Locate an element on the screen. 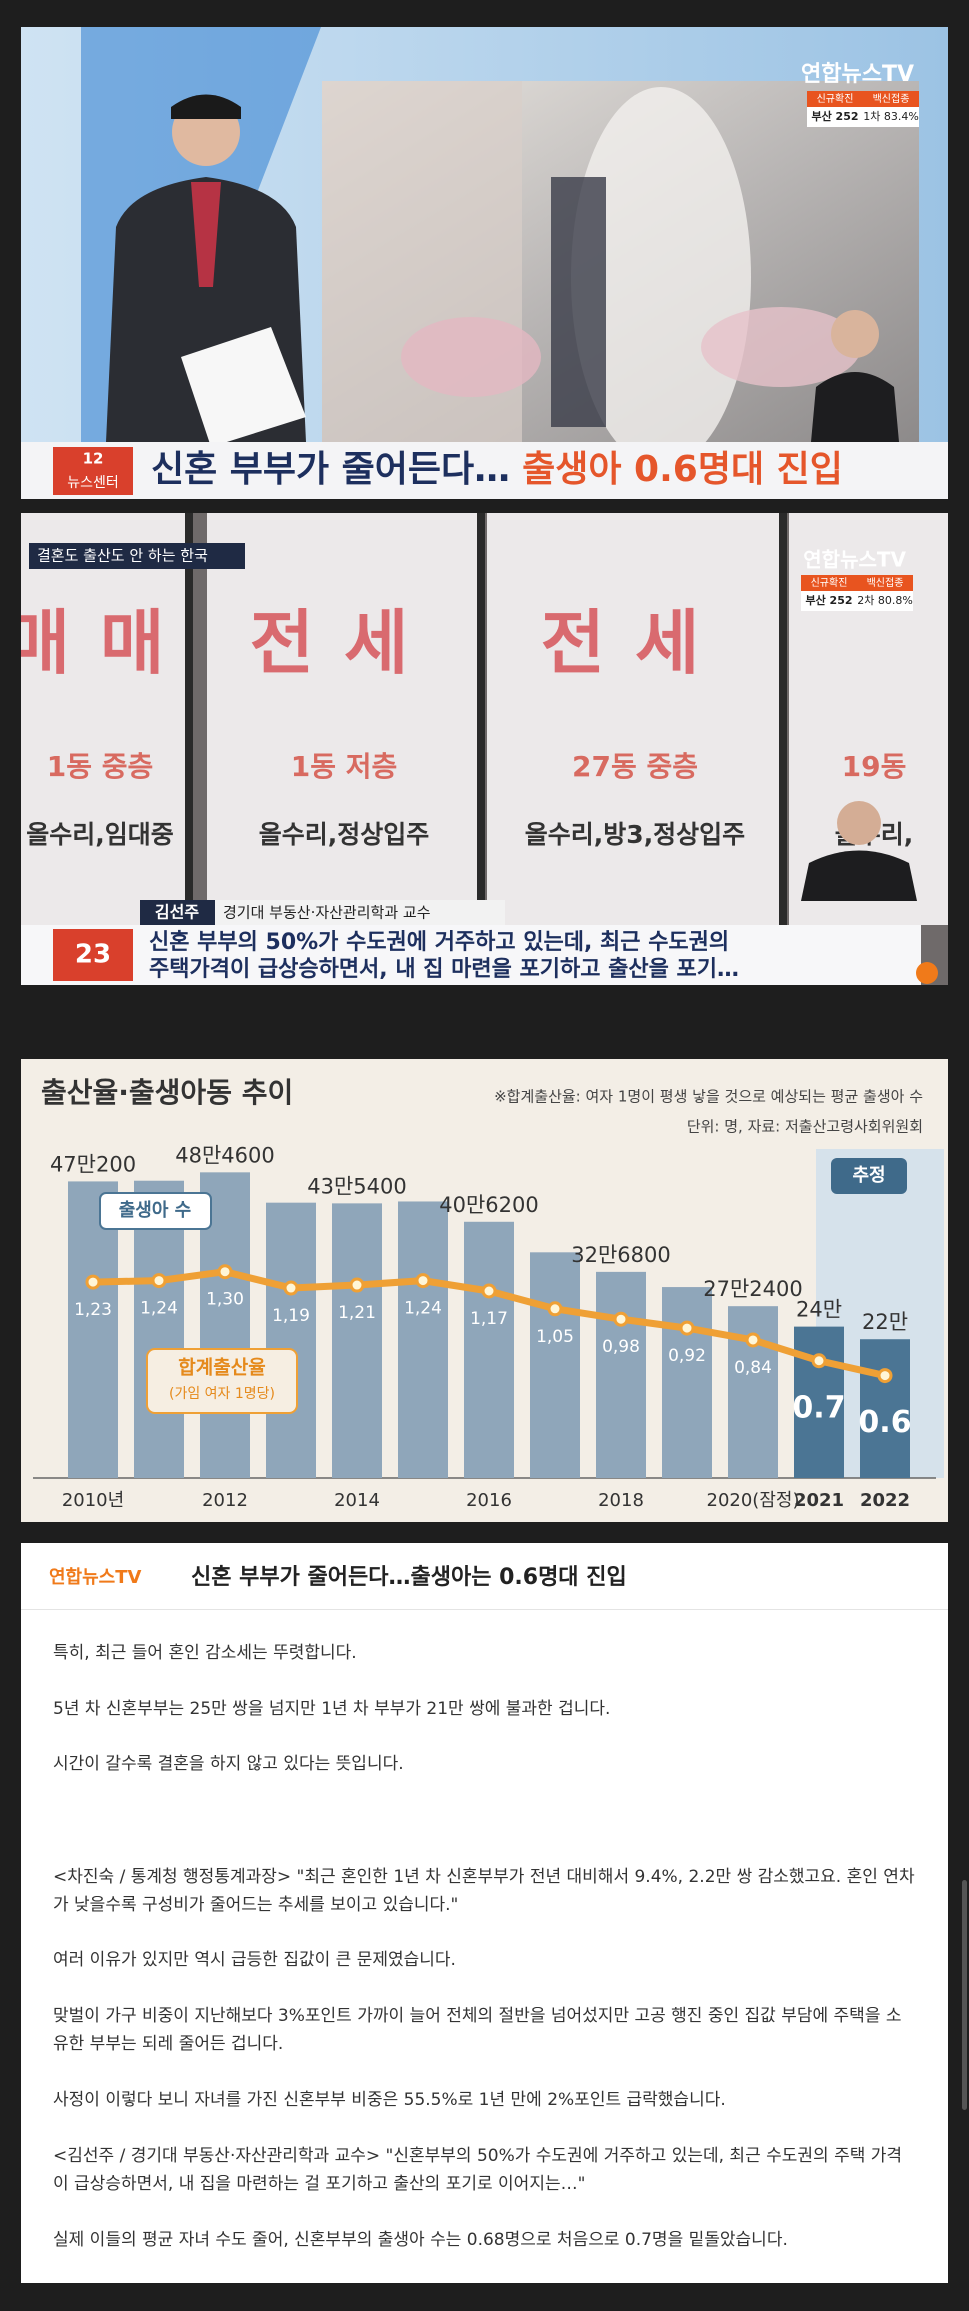 This screenshot has width=969, height=2311. x-tick-label: 2016 is located at coordinates (489, 1500).